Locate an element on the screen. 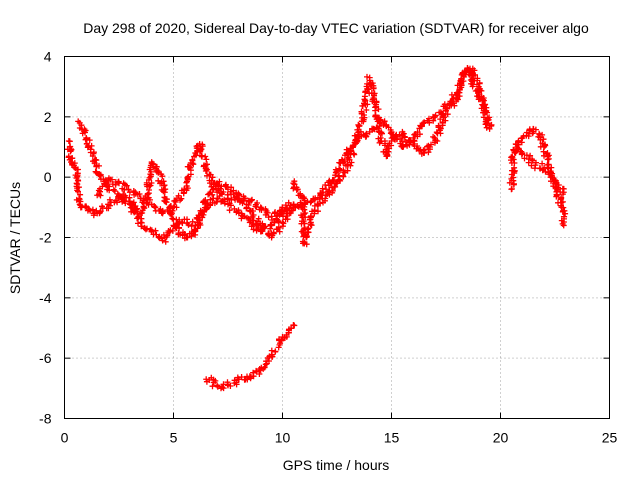  x-tick-label: 25 is located at coordinates (610, 438).